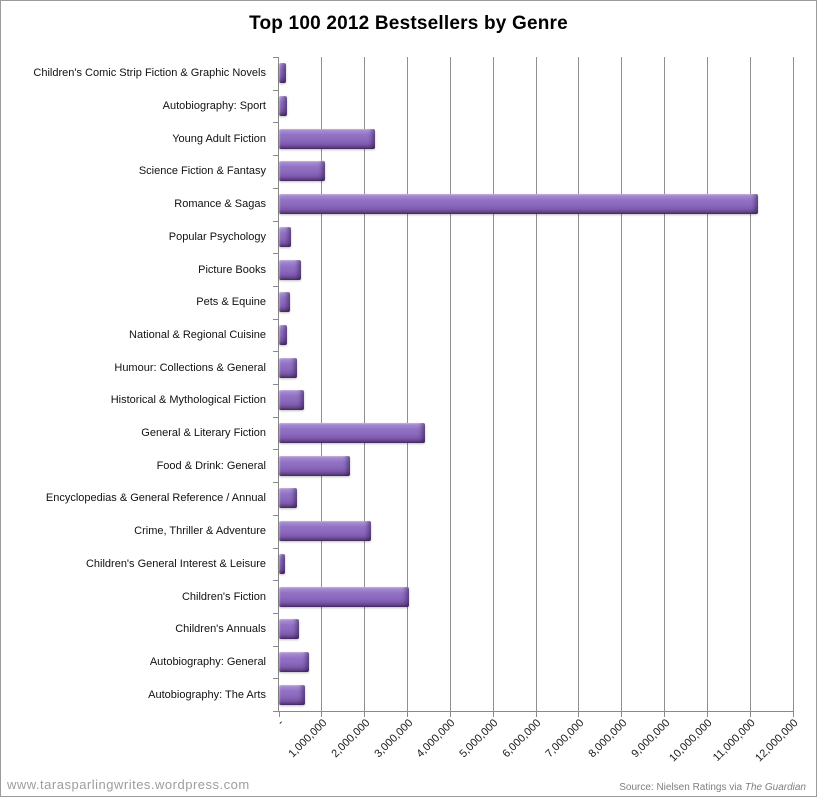 Image resolution: width=817 pixels, height=797 pixels. I want to click on category-label: Food & Drink: General, so click(211, 465).